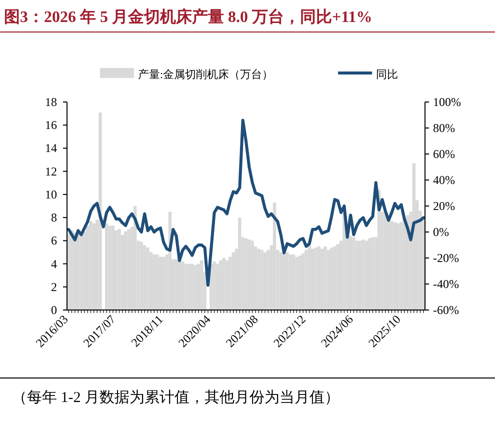 Image resolution: width=495 pixels, height=443 pixels. Describe the element at coordinates (54, 287) in the screenshot. I see `y-tick-label: 2` at that location.